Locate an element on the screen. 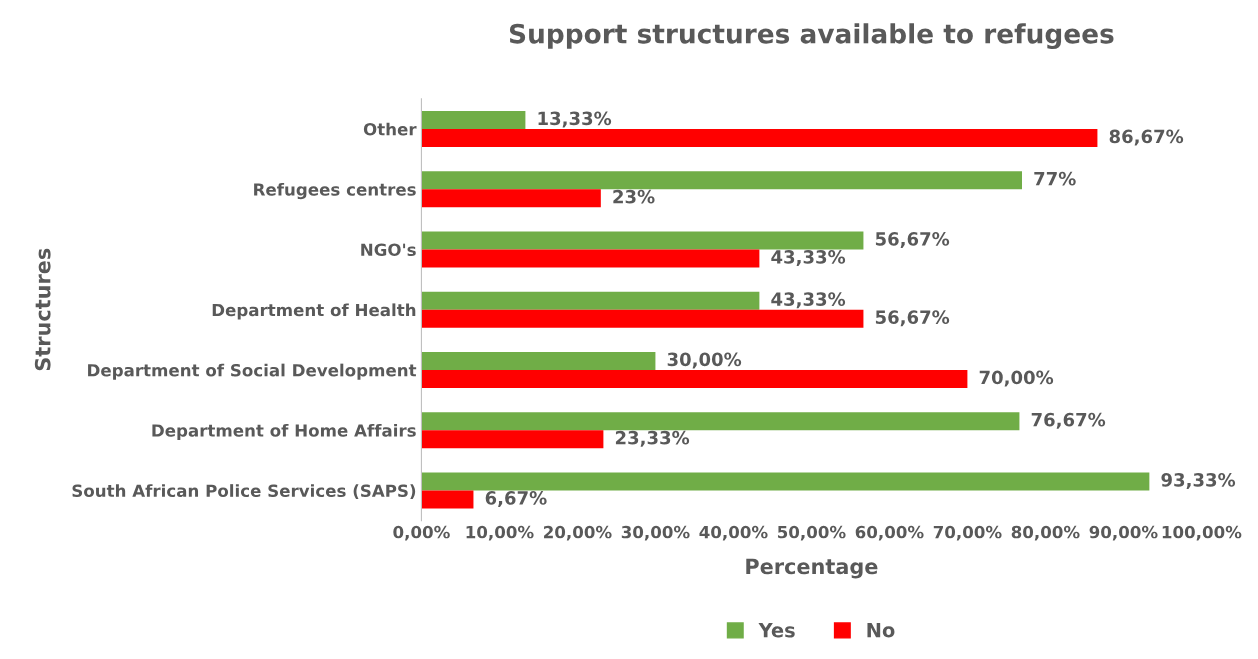  y-tick-label: Department of Social Development is located at coordinates (252, 371).